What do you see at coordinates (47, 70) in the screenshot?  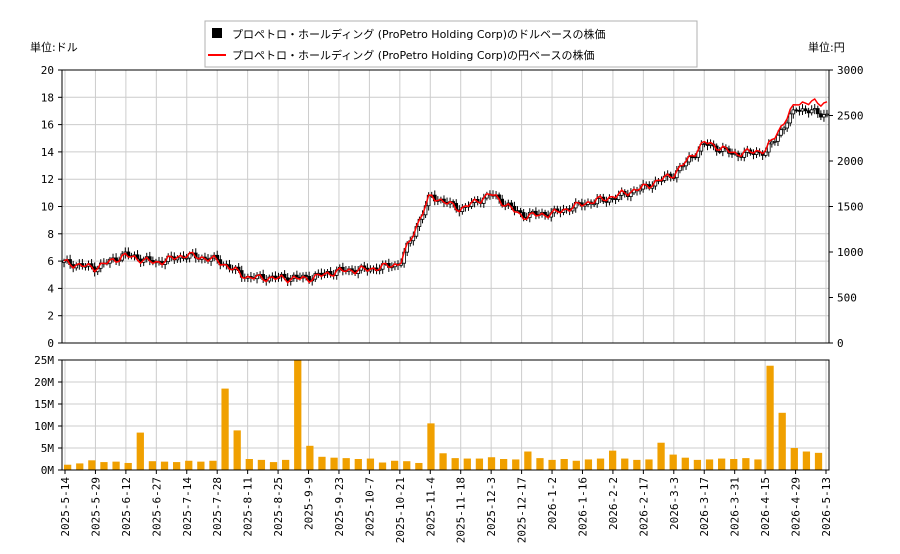 I see `left-tick-label: 20` at bounding box center [47, 70].